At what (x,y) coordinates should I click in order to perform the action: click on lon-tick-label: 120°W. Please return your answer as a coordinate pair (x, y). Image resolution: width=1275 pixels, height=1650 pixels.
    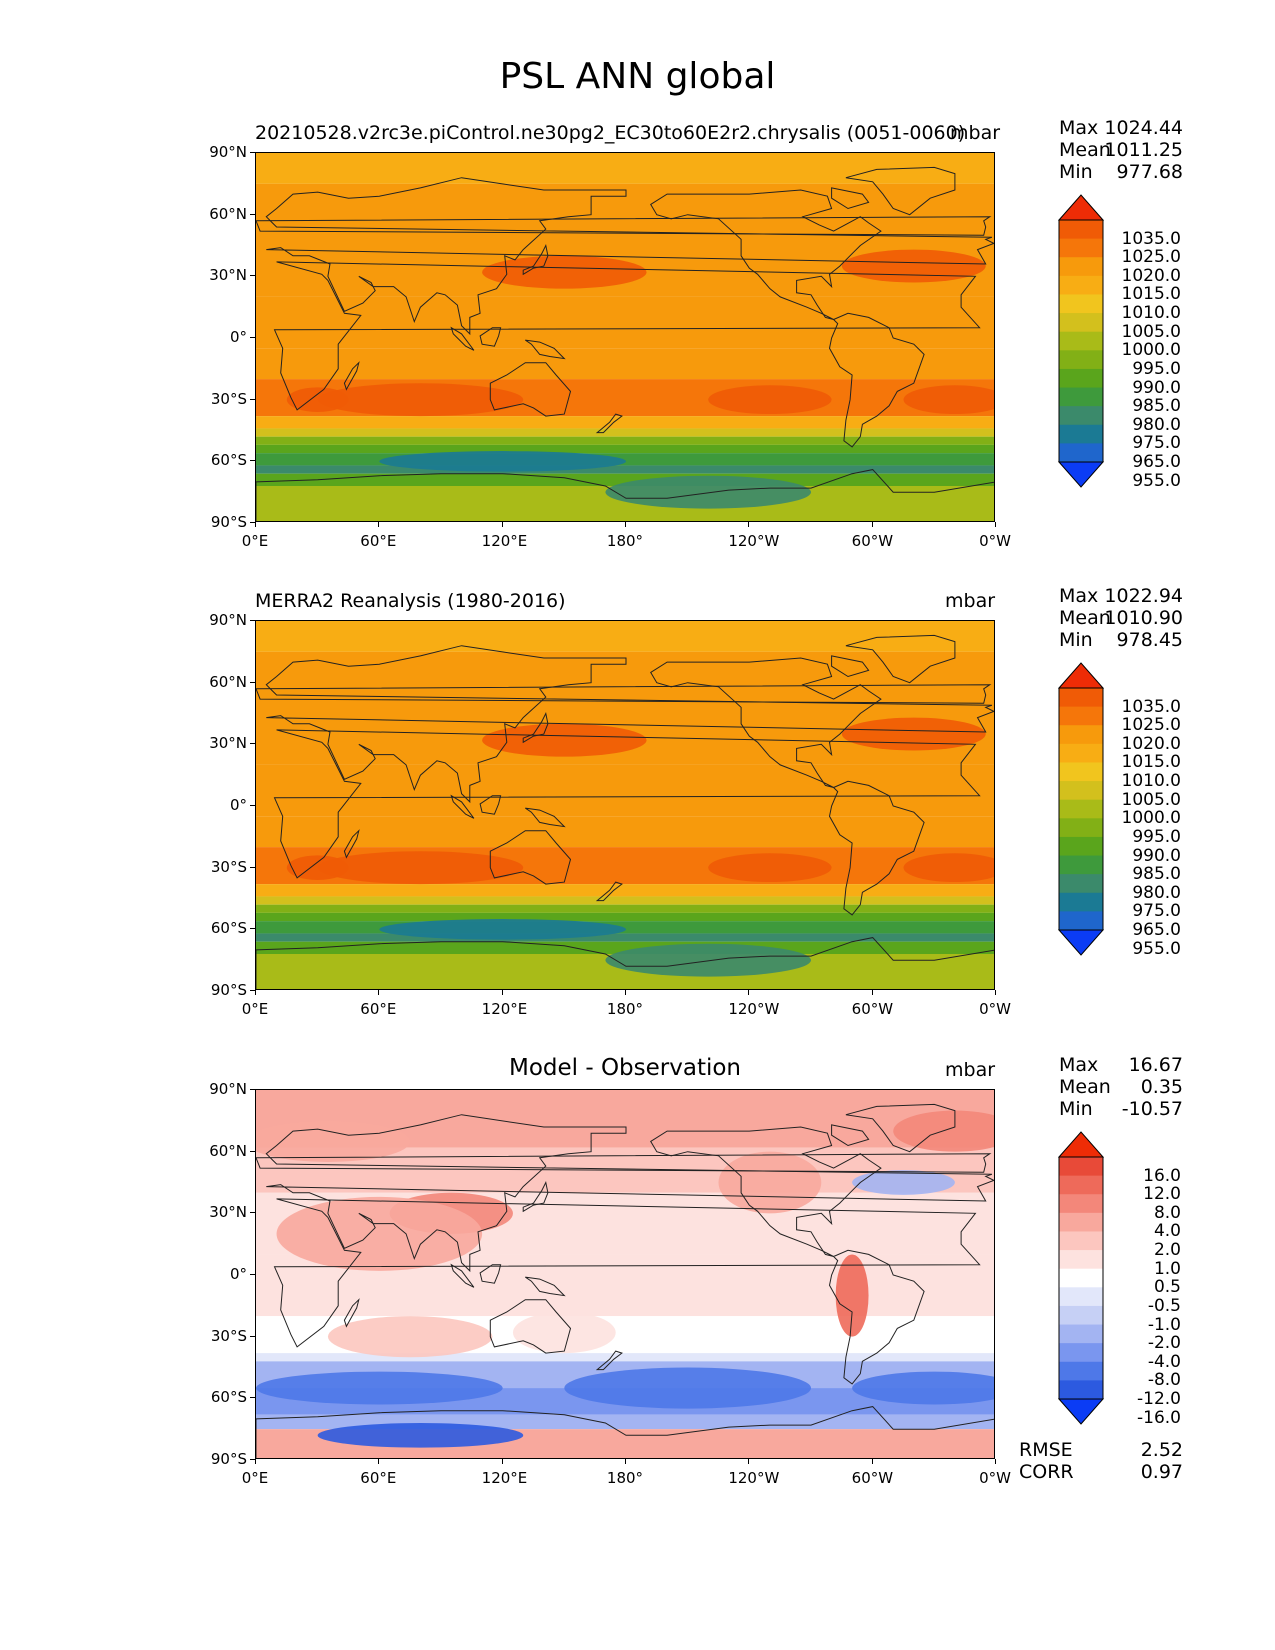
    Looking at the image, I should click on (754, 1478).